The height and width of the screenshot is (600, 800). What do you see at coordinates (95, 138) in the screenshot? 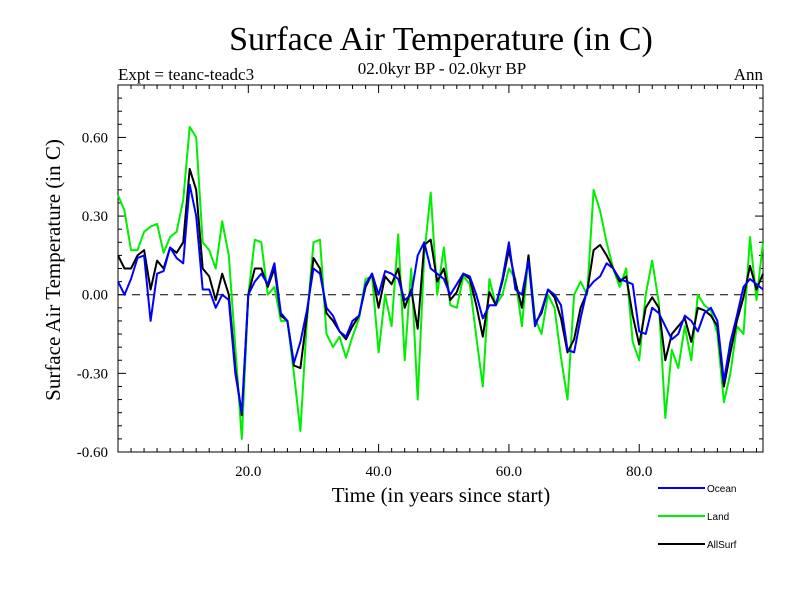
I see `y-tick-label: 0.60` at bounding box center [95, 138].